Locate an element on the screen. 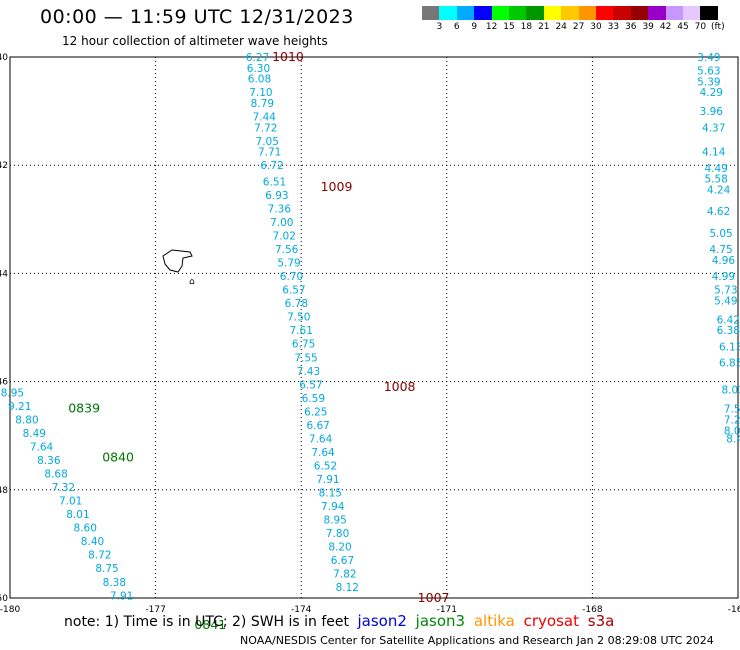 The width and height of the screenshot is (740, 650). legend-jason2: jason2 is located at coordinates (382, 621).